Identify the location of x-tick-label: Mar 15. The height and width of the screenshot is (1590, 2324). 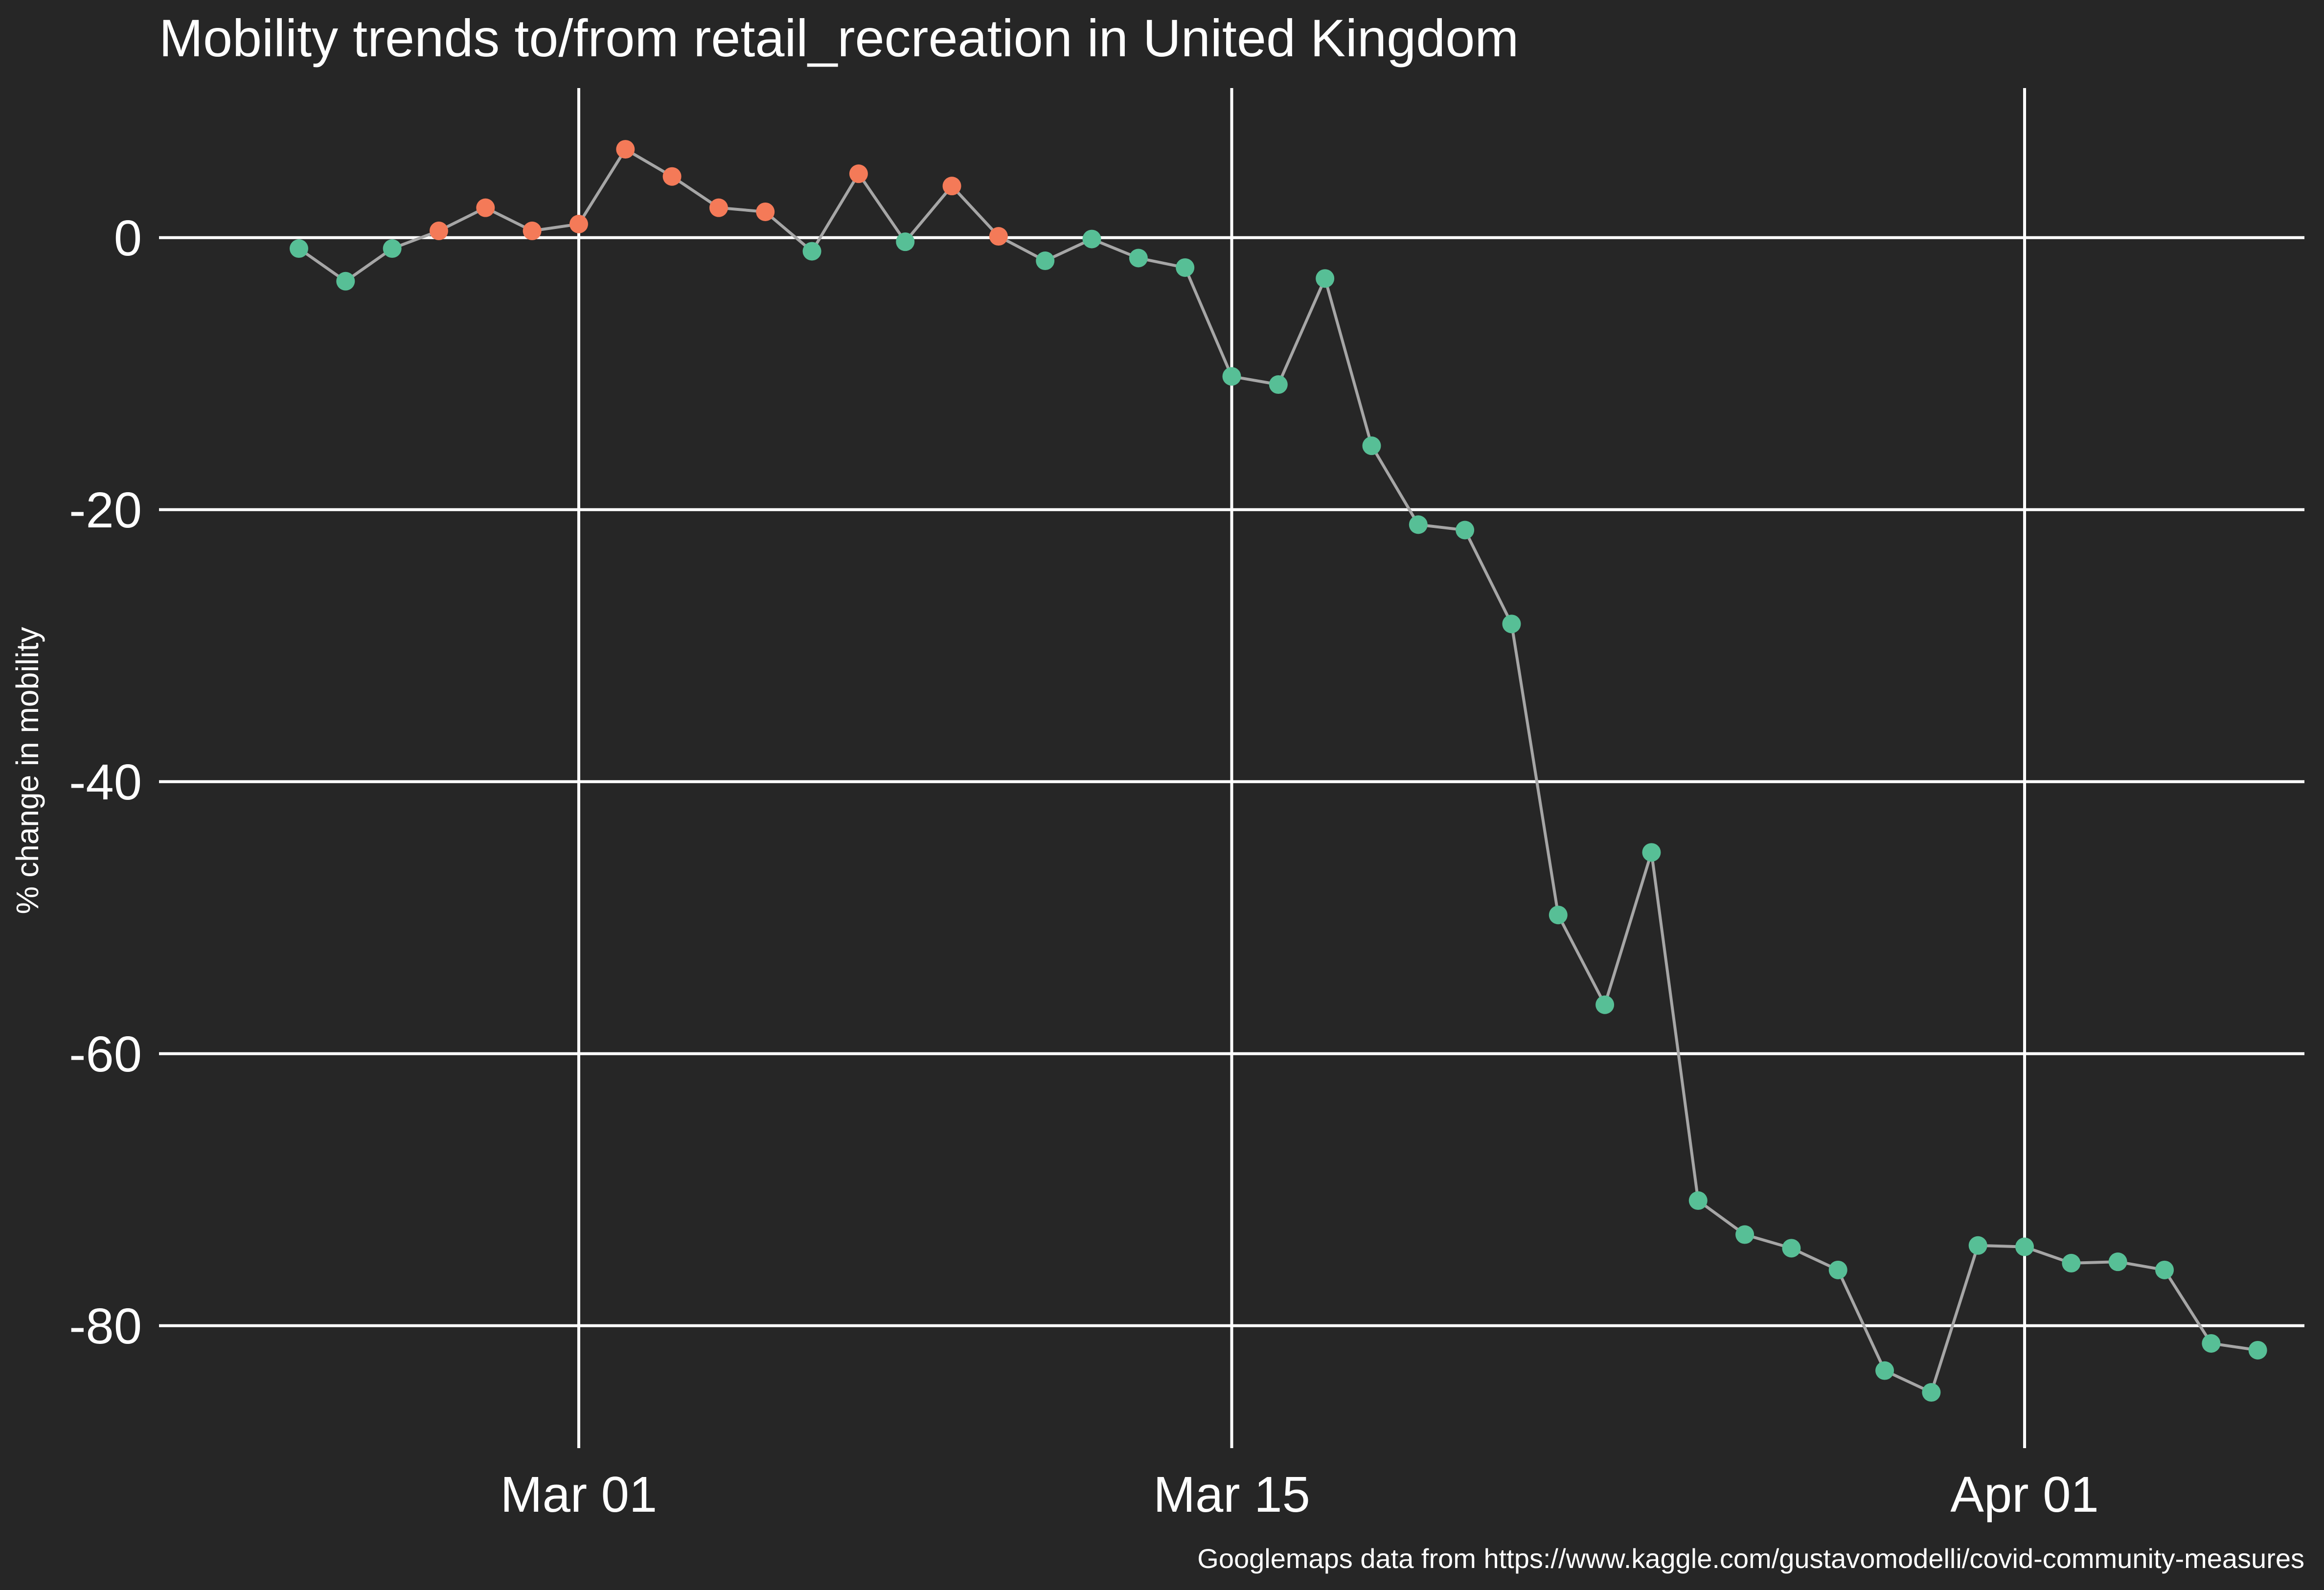
(1232, 1494).